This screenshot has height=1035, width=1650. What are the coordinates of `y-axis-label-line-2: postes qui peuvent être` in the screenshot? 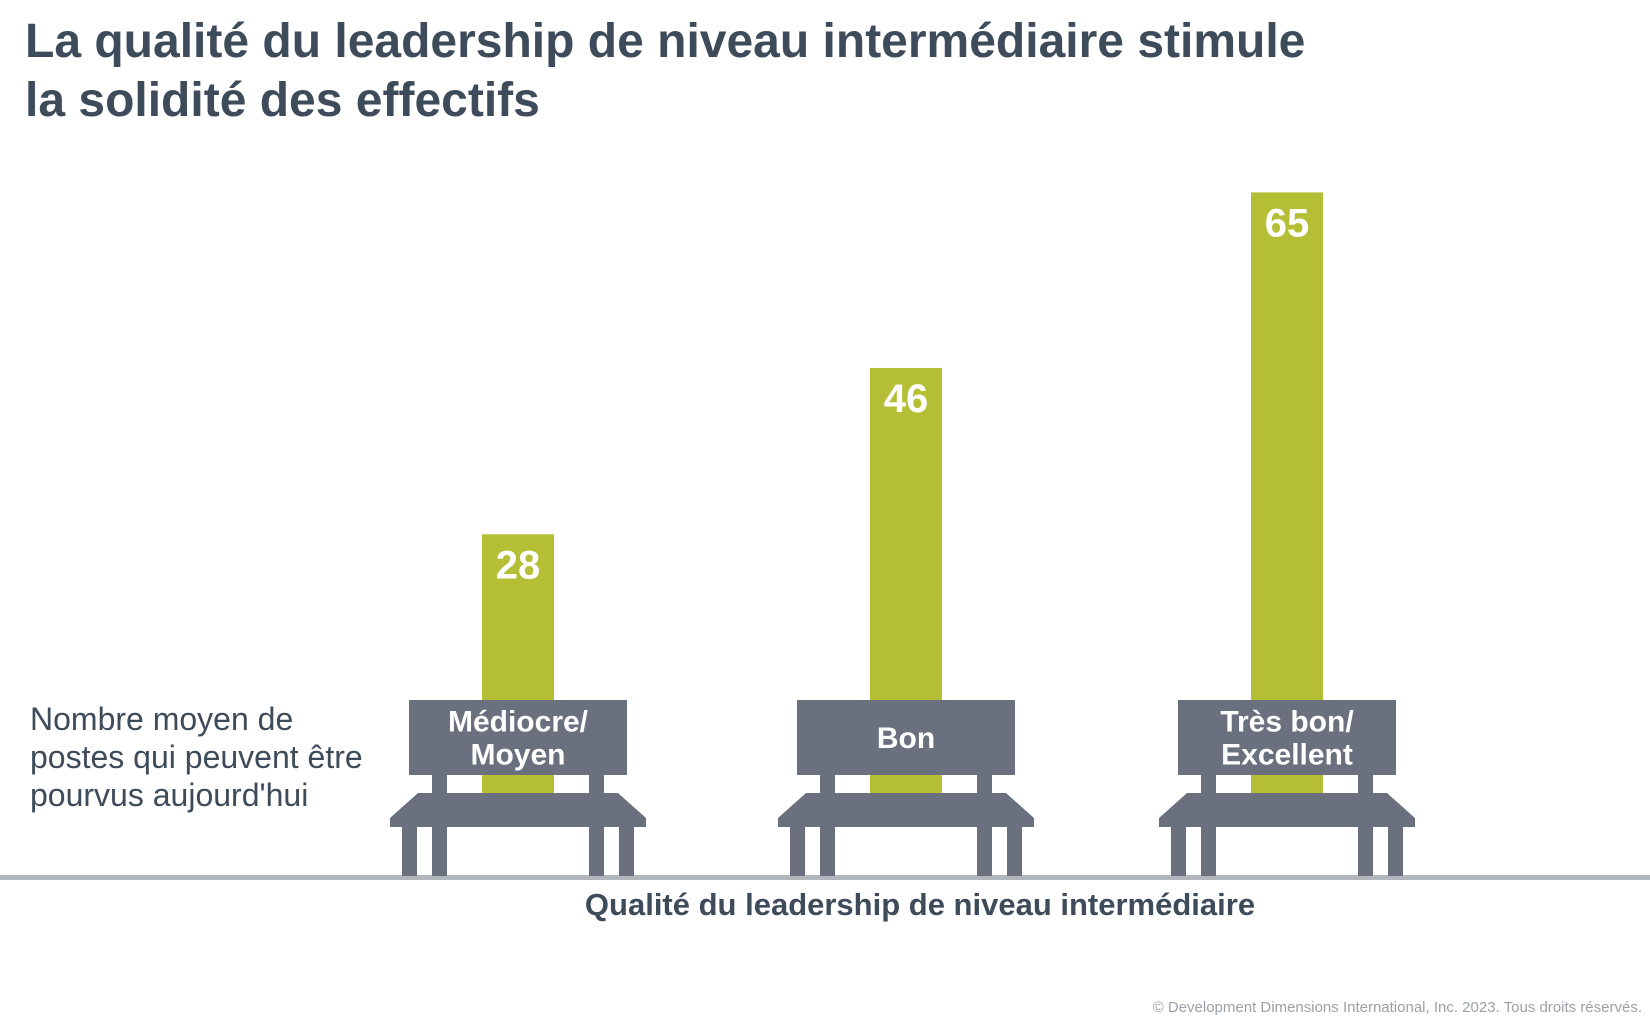 It's located at (196, 757).